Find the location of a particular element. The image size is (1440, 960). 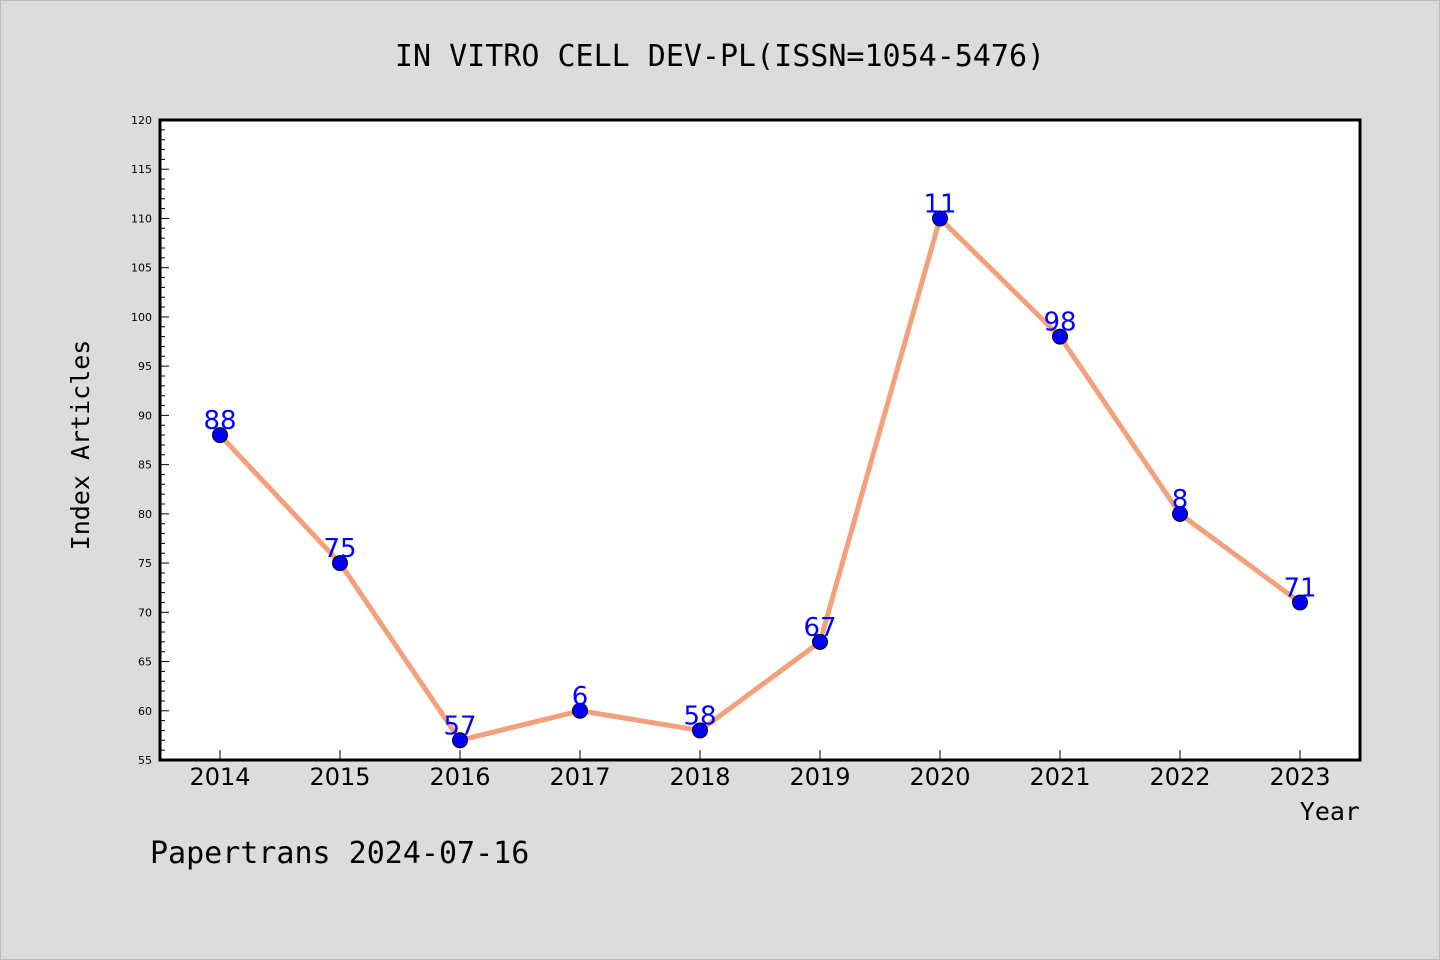

x-tick-label: 2016 is located at coordinates (459, 777).